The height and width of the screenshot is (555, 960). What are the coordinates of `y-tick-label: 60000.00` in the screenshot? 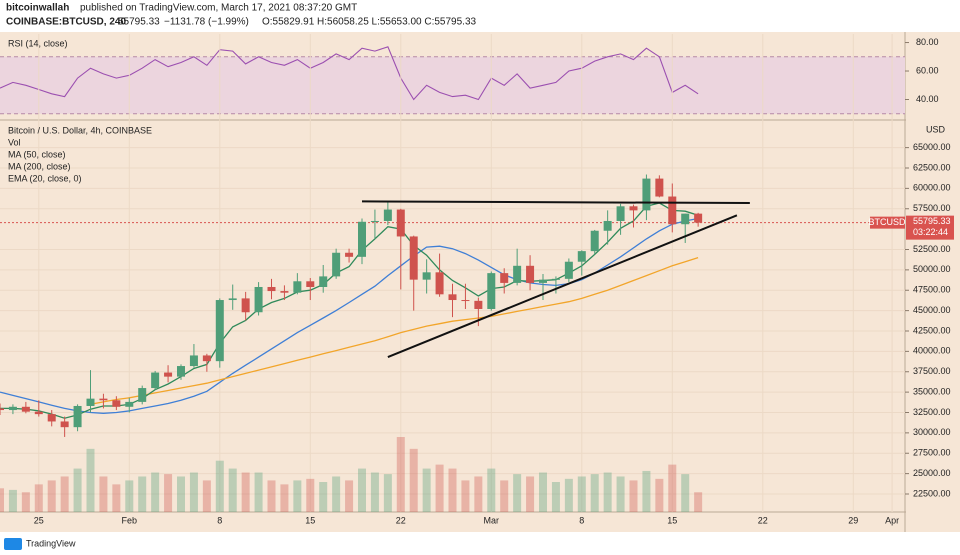 It's located at (932, 188).